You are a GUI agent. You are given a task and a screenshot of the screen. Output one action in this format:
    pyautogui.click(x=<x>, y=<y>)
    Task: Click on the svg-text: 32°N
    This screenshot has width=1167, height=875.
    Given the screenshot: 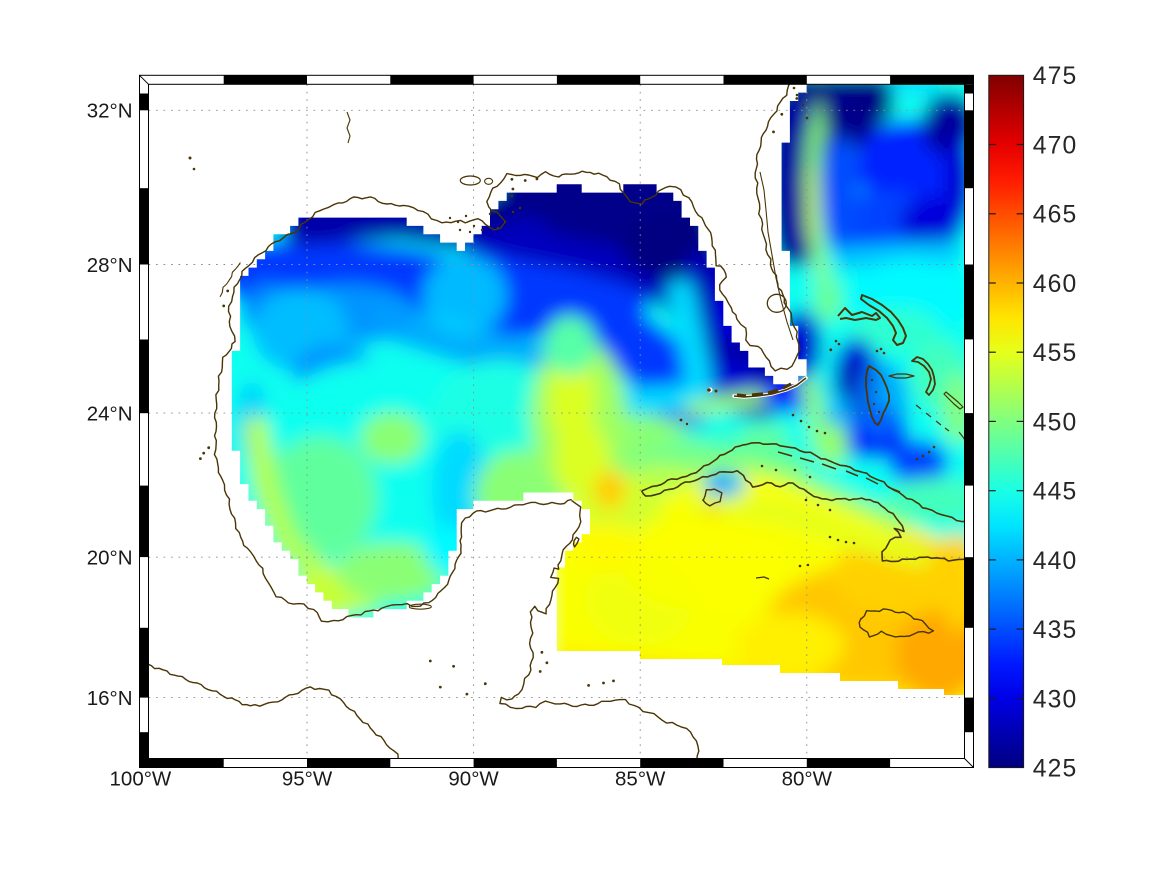 What is the action you would take?
    pyautogui.click(x=110, y=111)
    